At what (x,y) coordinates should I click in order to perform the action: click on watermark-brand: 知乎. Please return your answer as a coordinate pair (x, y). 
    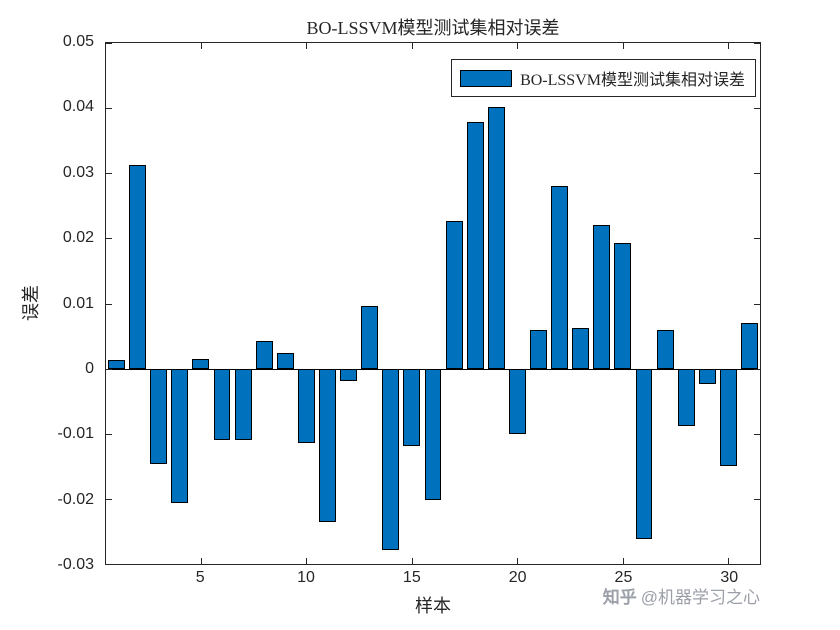
    Looking at the image, I should click on (619, 597).